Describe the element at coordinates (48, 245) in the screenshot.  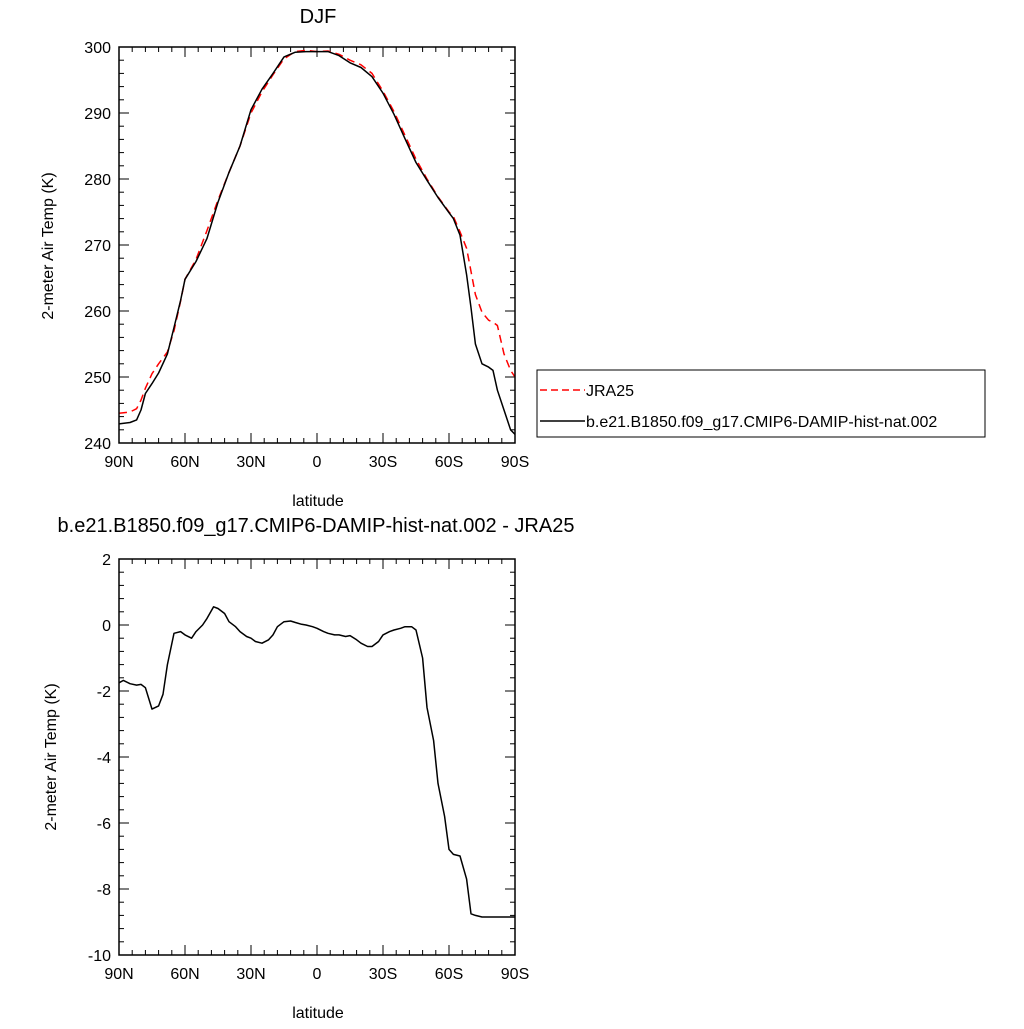
I see `top-y-axis-title: 2-meter Air Temp (K)` at that location.